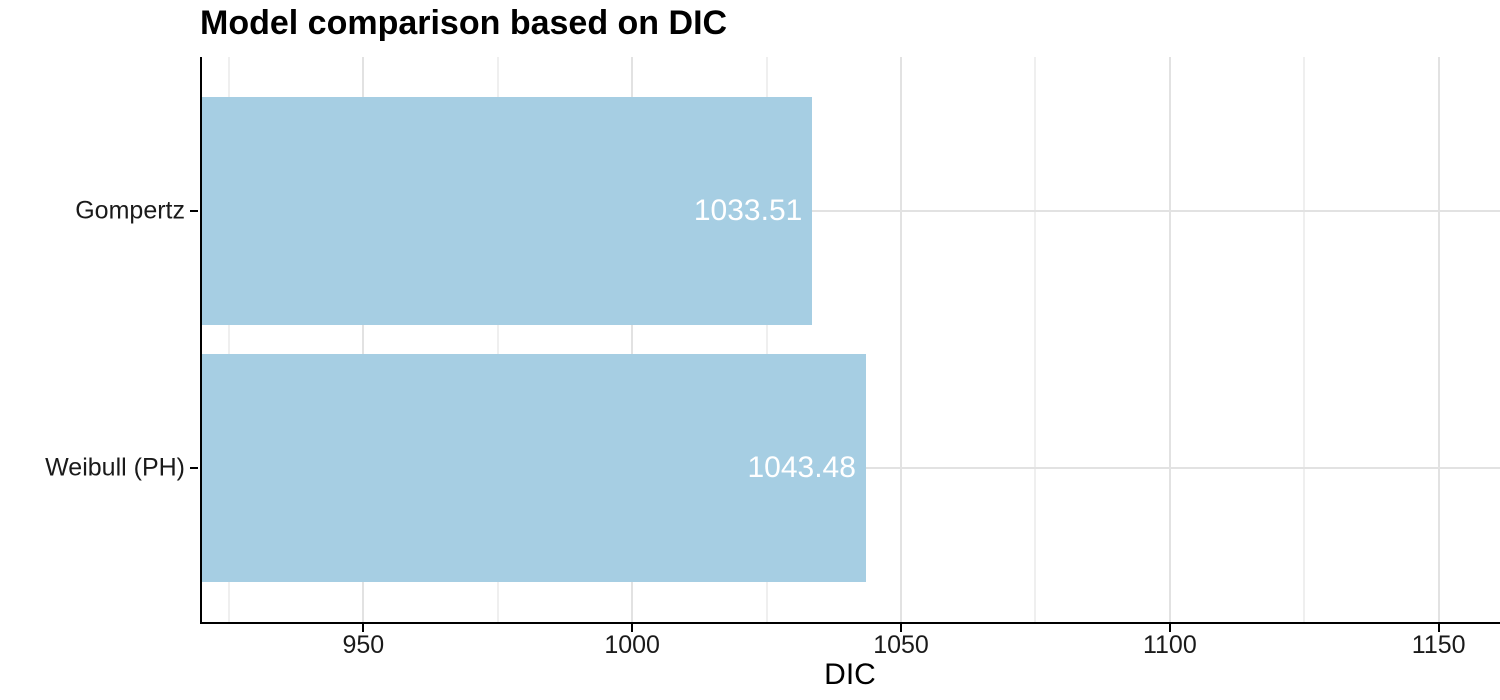 Image resolution: width=1500 pixels, height=700 pixels. I want to click on bar-weibull-ph: 1043.48, so click(534, 468).